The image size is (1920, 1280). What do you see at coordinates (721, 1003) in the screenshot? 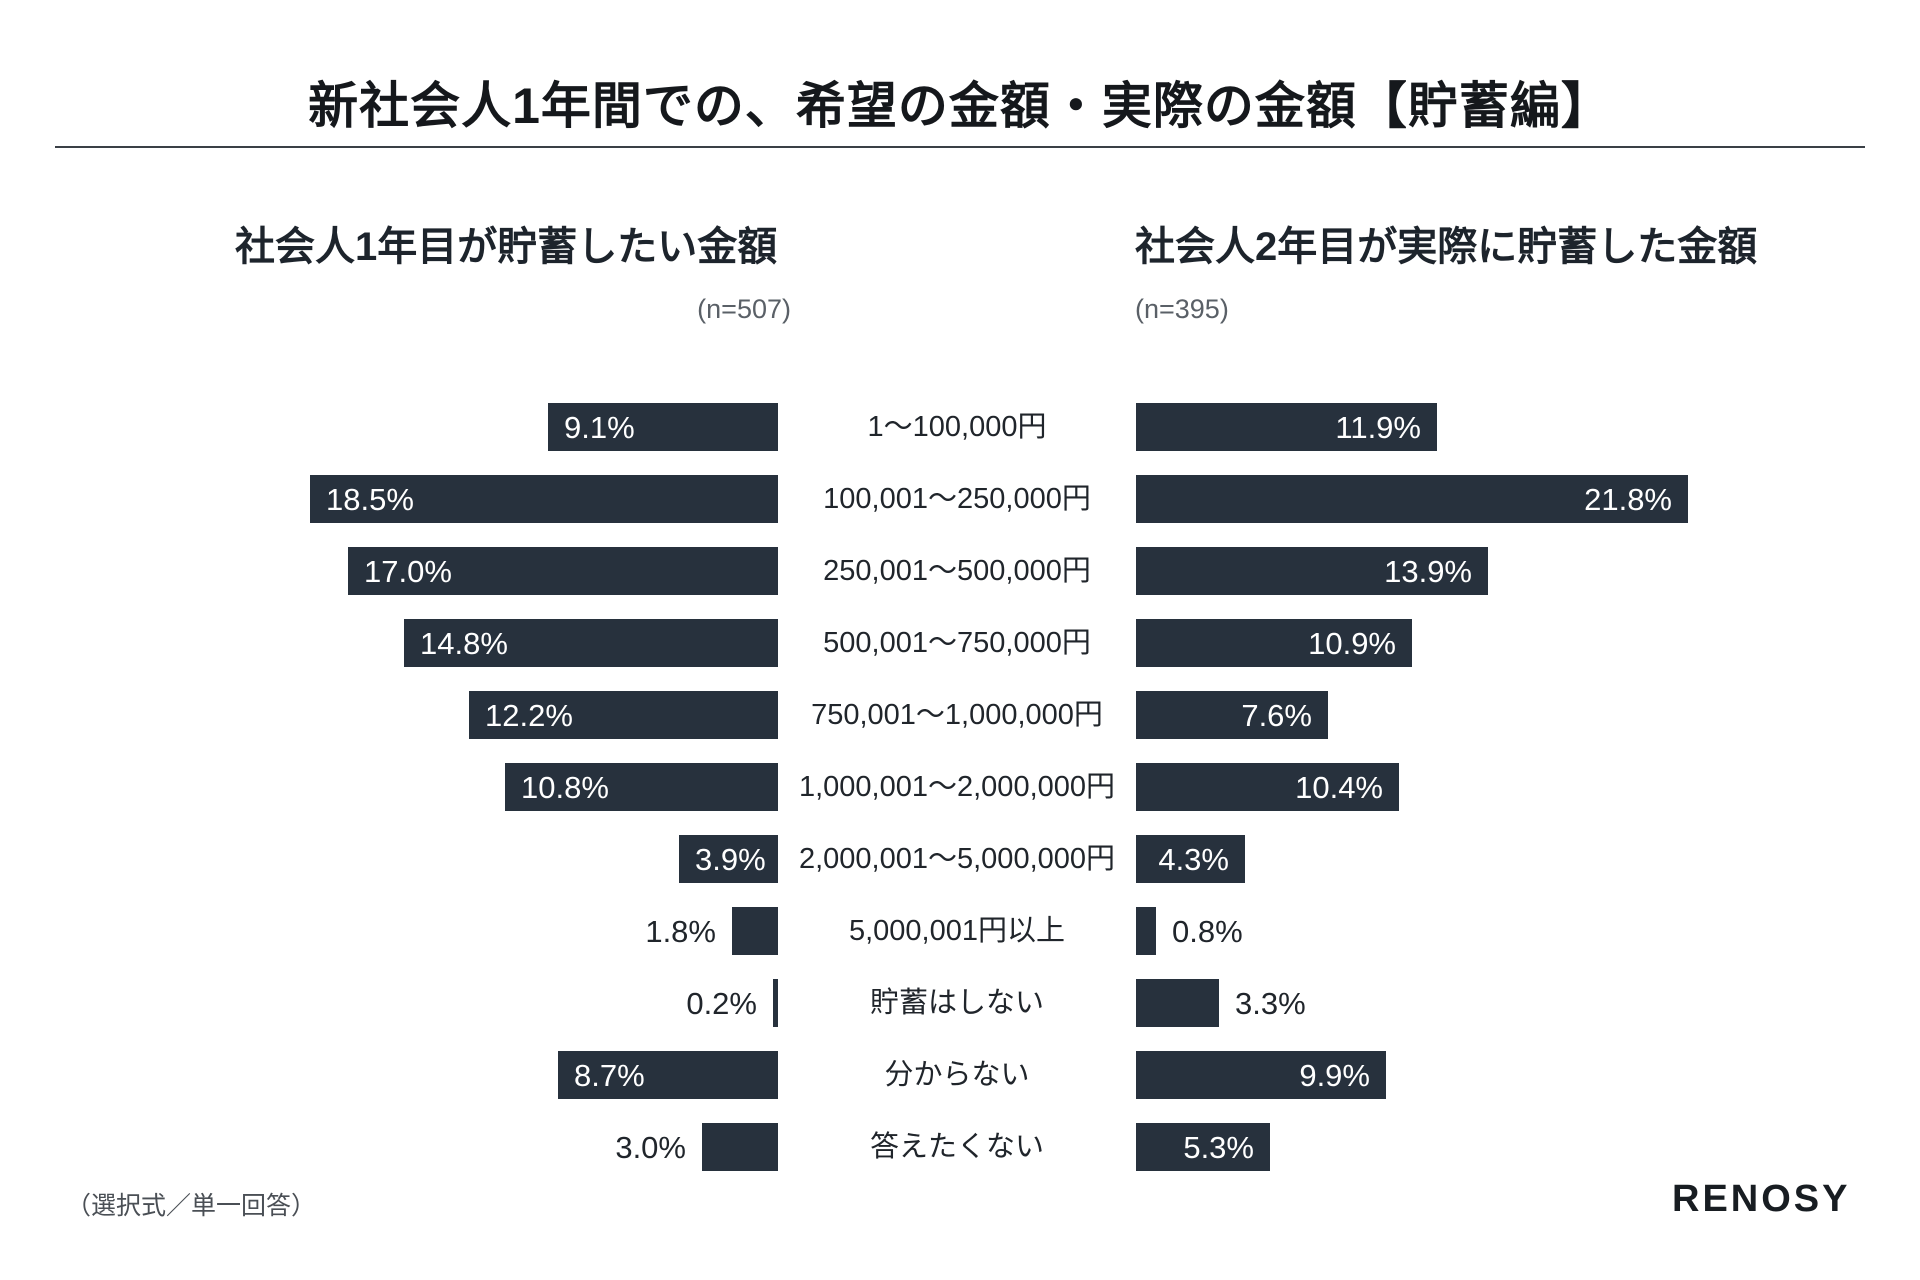
I see `left-value-label: 0.2%` at bounding box center [721, 1003].